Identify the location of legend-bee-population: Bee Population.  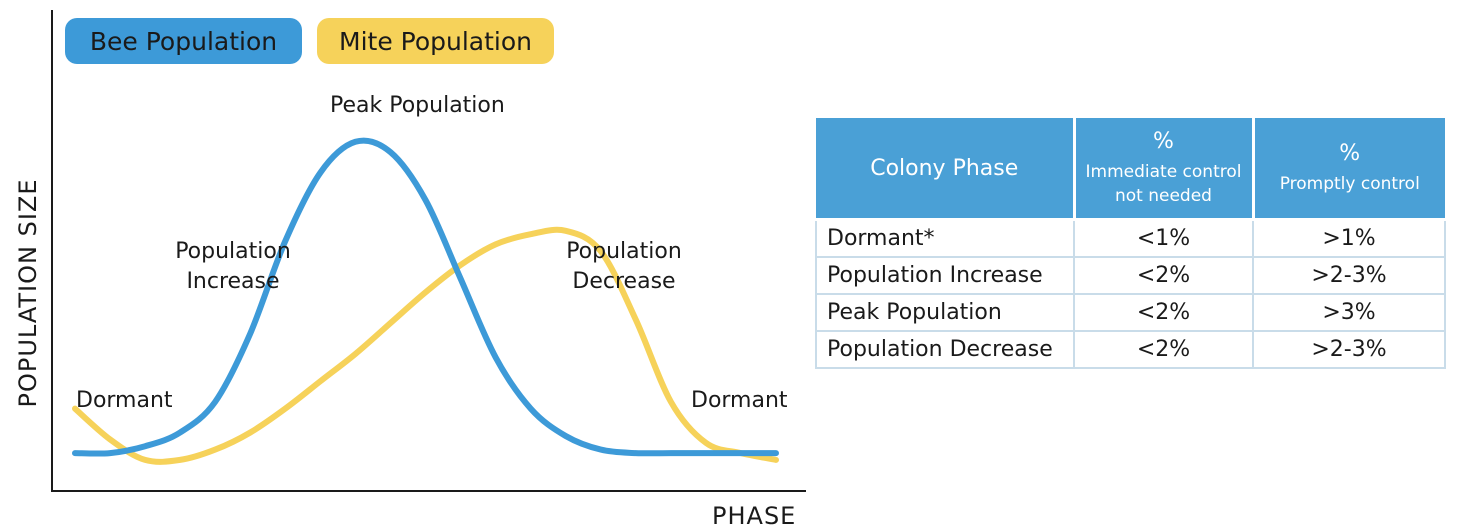
(183, 41).